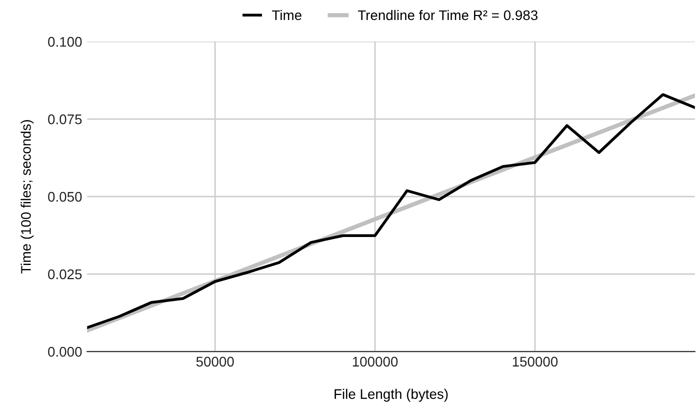 Image resolution: width=697 pixels, height=416 pixels. What do you see at coordinates (65, 351) in the screenshot?
I see `y-tick-label: 0.000` at bounding box center [65, 351].